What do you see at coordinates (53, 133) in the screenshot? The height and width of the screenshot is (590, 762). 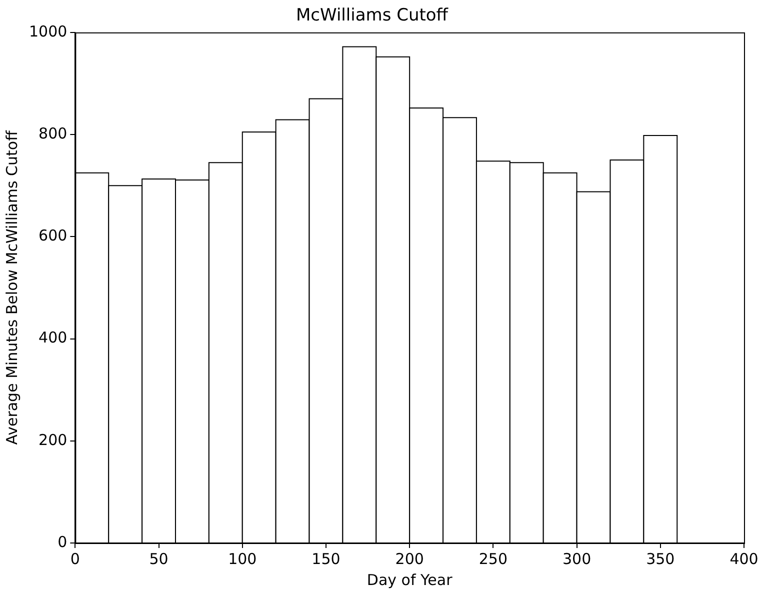 I see `y-tick-label: 800` at bounding box center [53, 133].